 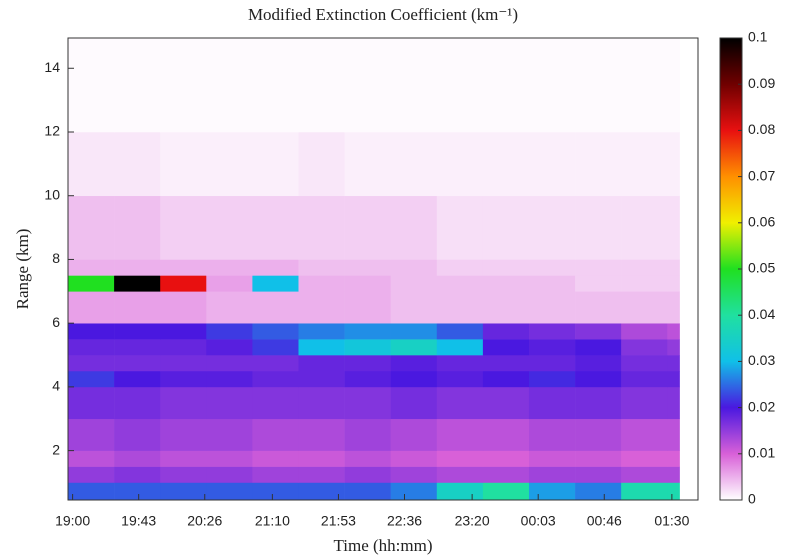 I want to click on y-tick-label: 14, so click(x=52, y=67).